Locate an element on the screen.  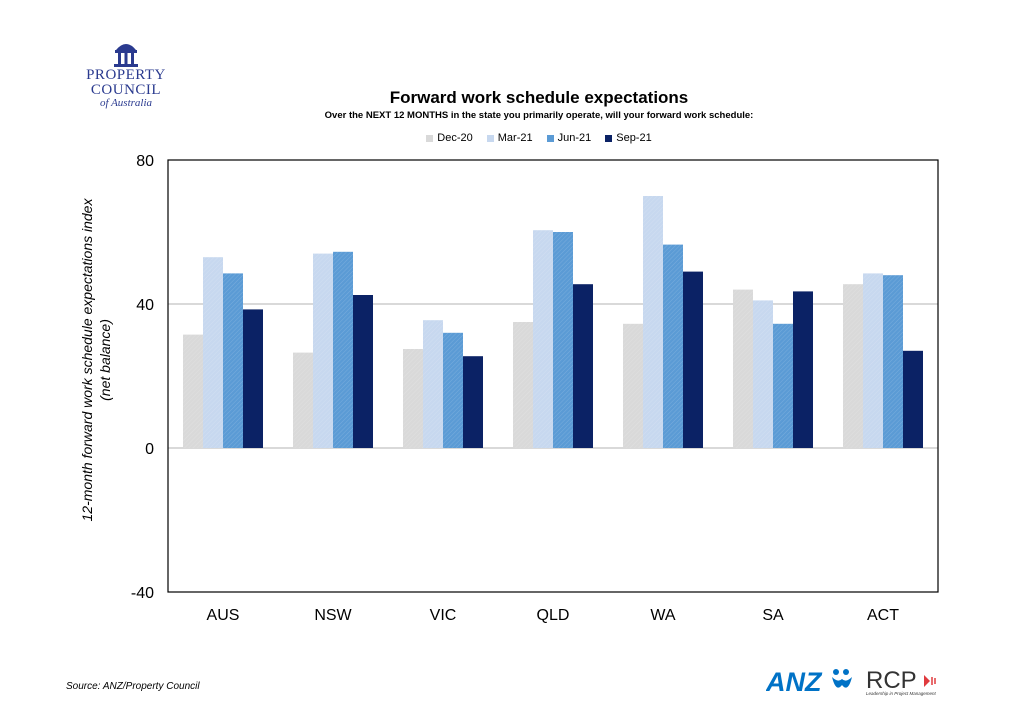
chart-legend: Dec-20 Mar-21 Jun-21 Sep-21 is located at coordinates (512, 138).